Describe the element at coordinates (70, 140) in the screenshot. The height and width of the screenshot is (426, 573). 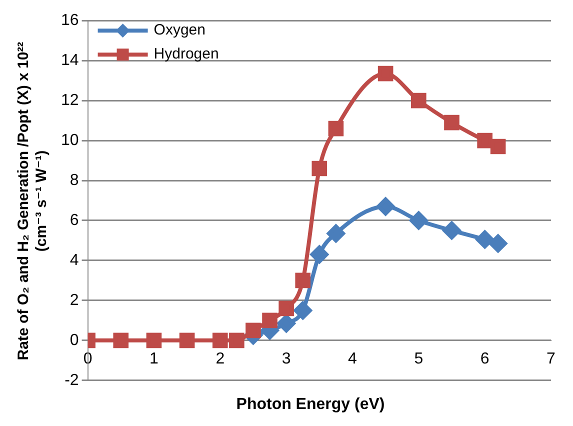
I see `y-tick-label: 10` at that location.